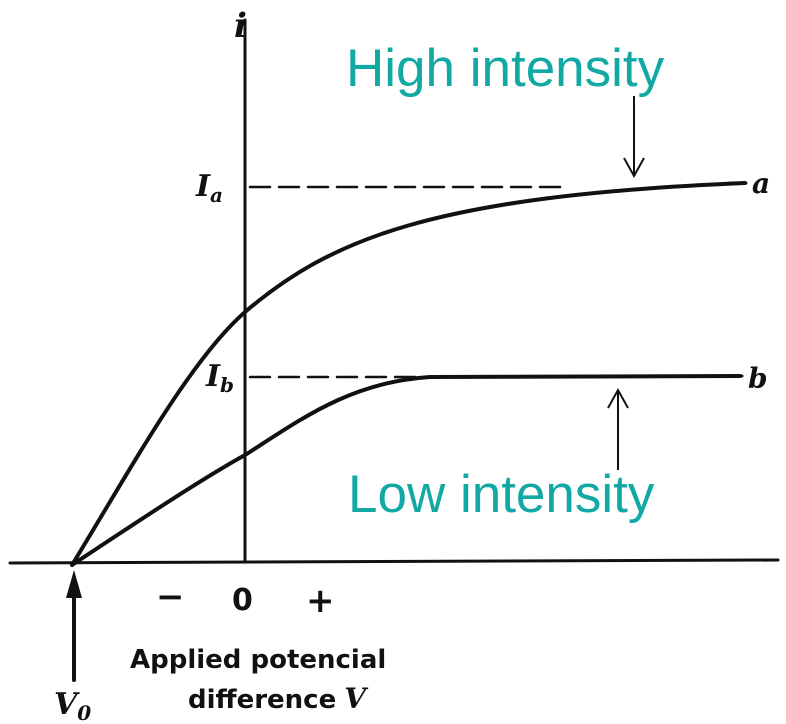 This screenshot has width=786, height=724. Describe the element at coordinates (618, 398) in the screenshot. I see `low-intensity-arrow-head` at that location.